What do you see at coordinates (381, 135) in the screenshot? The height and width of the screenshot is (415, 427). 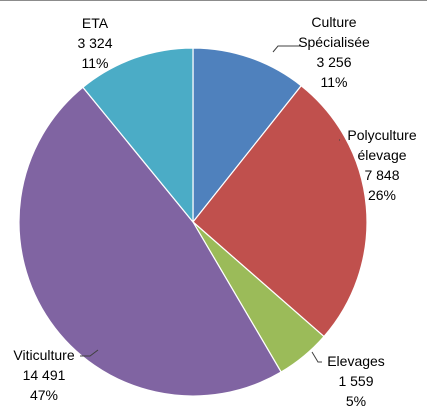 I see `label-name: Polyculture` at bounding box center [381, 135].